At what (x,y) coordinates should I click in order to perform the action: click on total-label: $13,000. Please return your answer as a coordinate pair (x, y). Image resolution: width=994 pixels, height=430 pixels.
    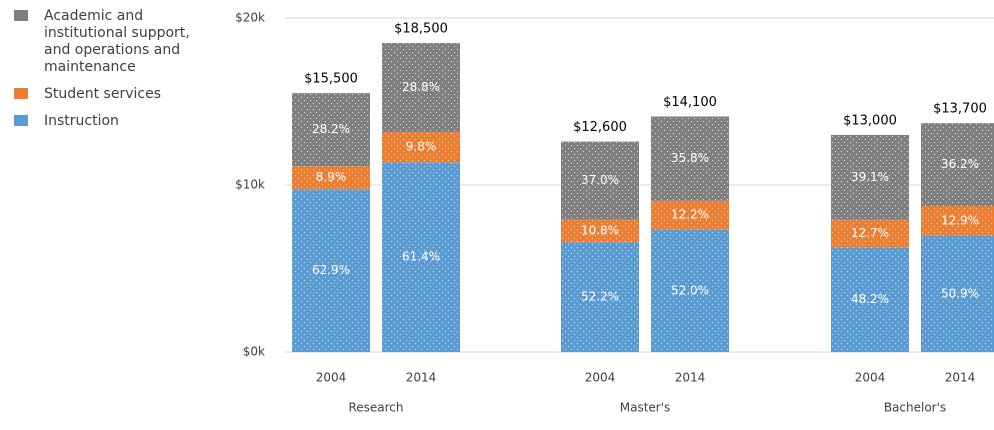
    Looking at the image, I should click on (870, 120).